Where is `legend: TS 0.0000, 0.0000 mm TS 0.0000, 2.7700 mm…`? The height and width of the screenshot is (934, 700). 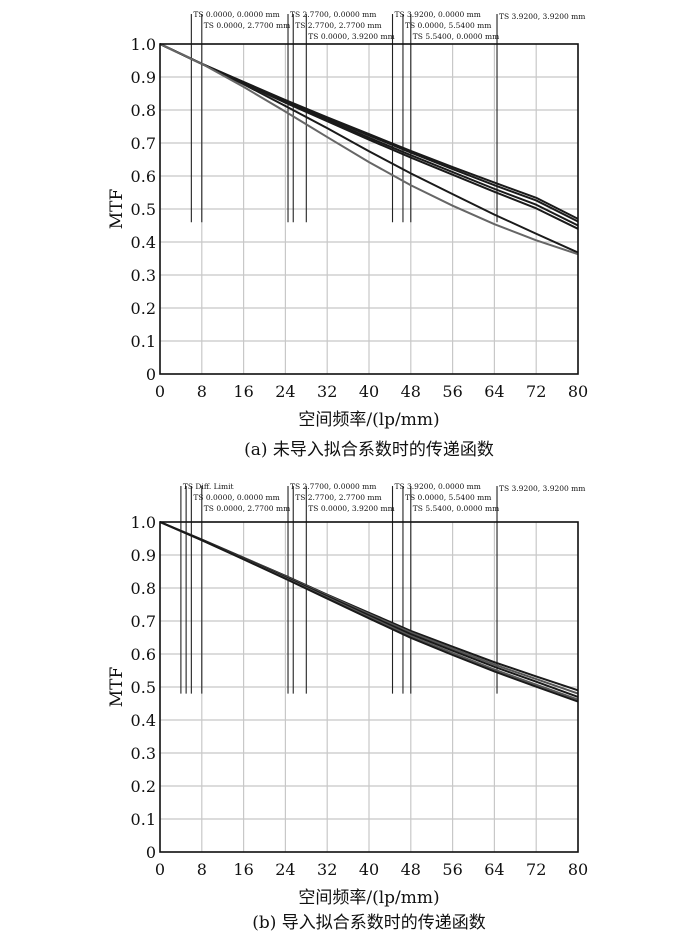
legend: TS 0.0000, 0.0000 mm TS 0.0000, 2.7700 mm… is located at coordinates (387, 116).